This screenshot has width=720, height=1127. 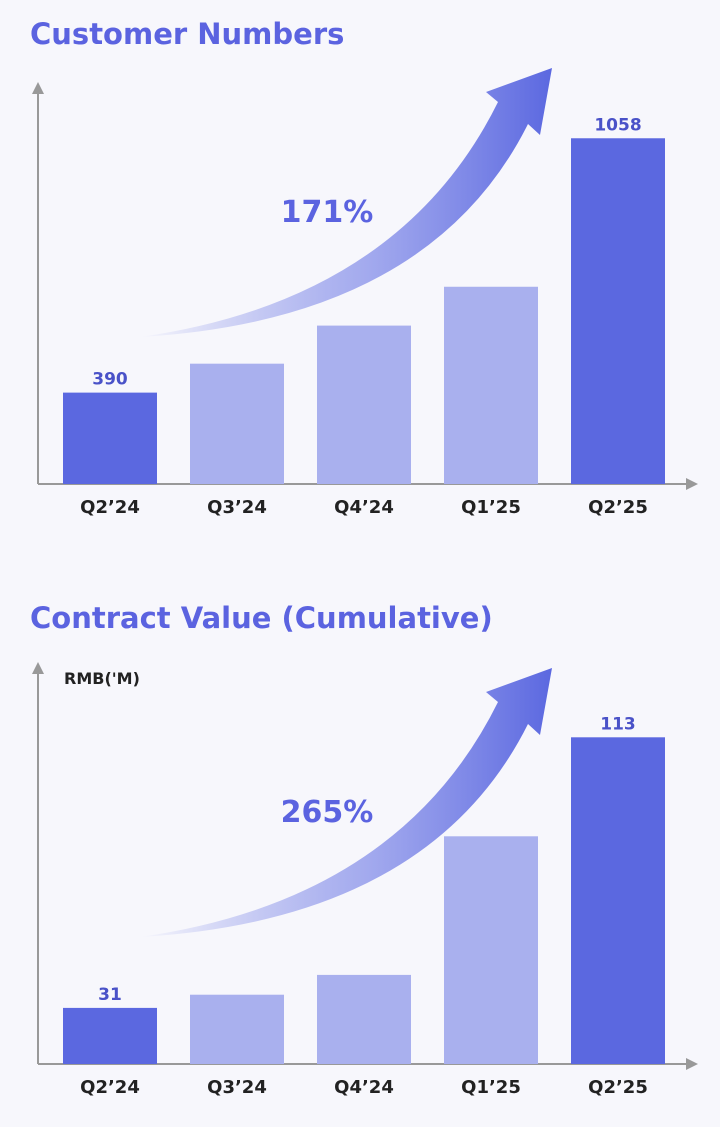 What do you see at coordinates (110, 380) in the screenshot?
I see `value-label: 390` at bounding box center [110, 380].